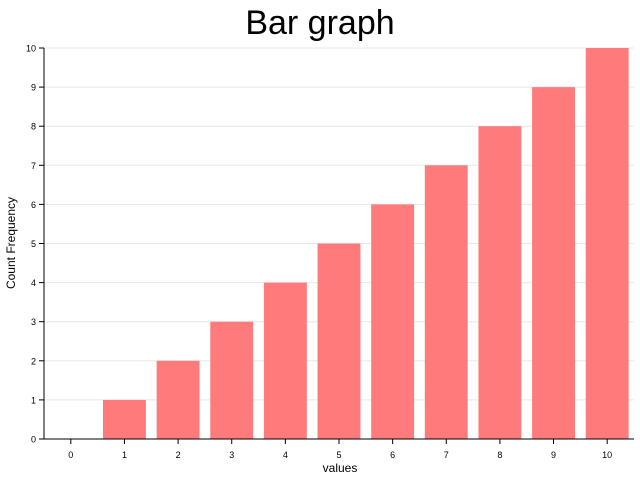 This screenshot has width=640, height=485. Describe the element at coordinates (33, 283) in the screenshot. I see `y-tick-label-4: 4` at that location.